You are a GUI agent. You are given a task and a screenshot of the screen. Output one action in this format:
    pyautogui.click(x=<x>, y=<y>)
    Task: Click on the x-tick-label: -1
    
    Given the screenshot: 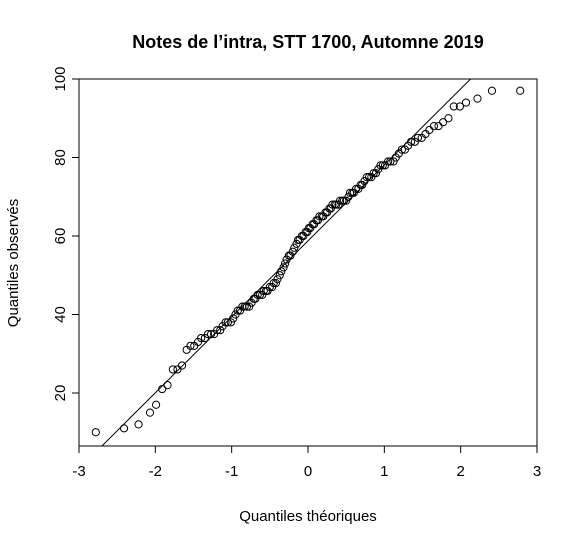 What is the action you would take?
    pyautogui.click(x=231, y=471)
    